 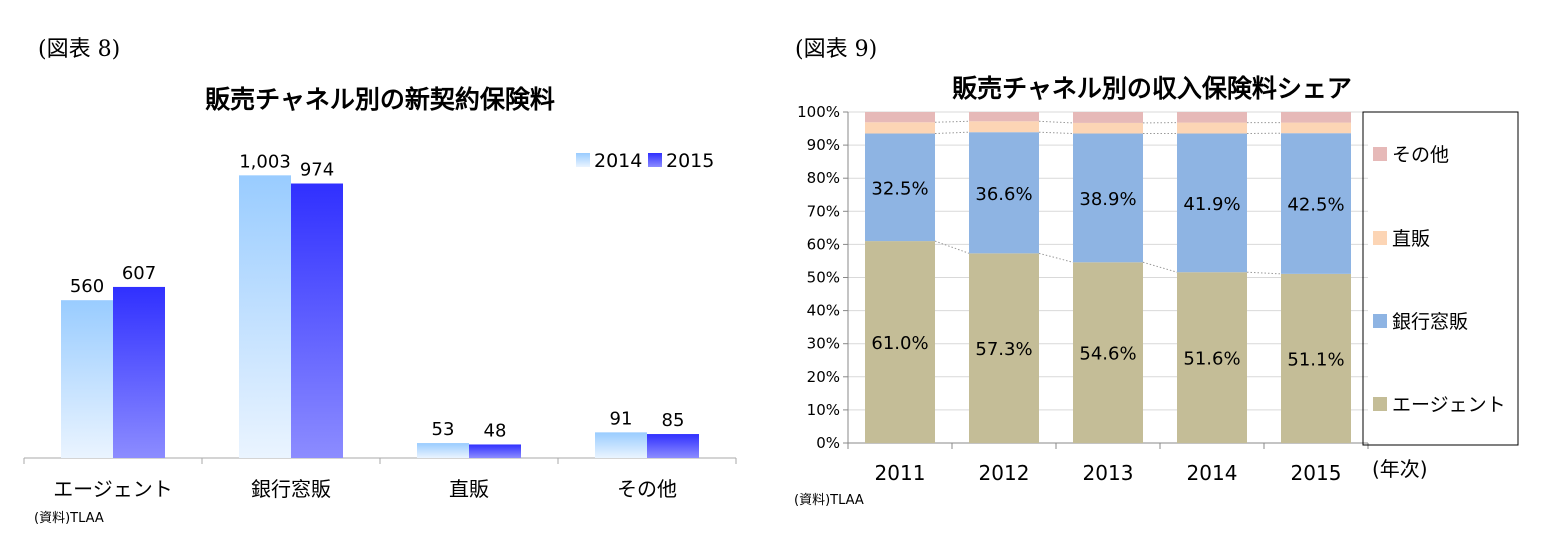 What do you see at coordinates (1152, 88) in the screenshot?
I see `right-chart-title: 販売チャネル別の収入保険料シェア` at bounding box center [1152, 88].